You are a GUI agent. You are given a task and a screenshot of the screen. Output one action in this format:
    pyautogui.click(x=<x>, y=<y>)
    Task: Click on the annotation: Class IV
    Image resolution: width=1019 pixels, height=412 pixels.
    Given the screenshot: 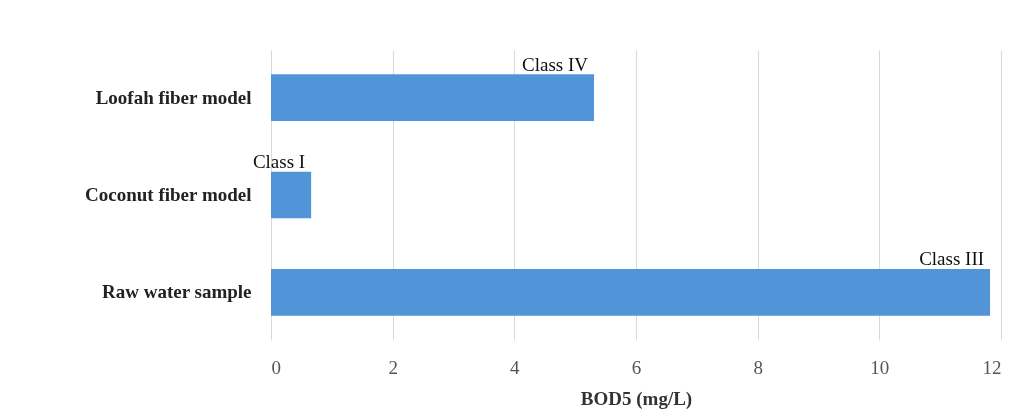 What is the action you would take?
    pyautogui.click(x=555, y=64)
    